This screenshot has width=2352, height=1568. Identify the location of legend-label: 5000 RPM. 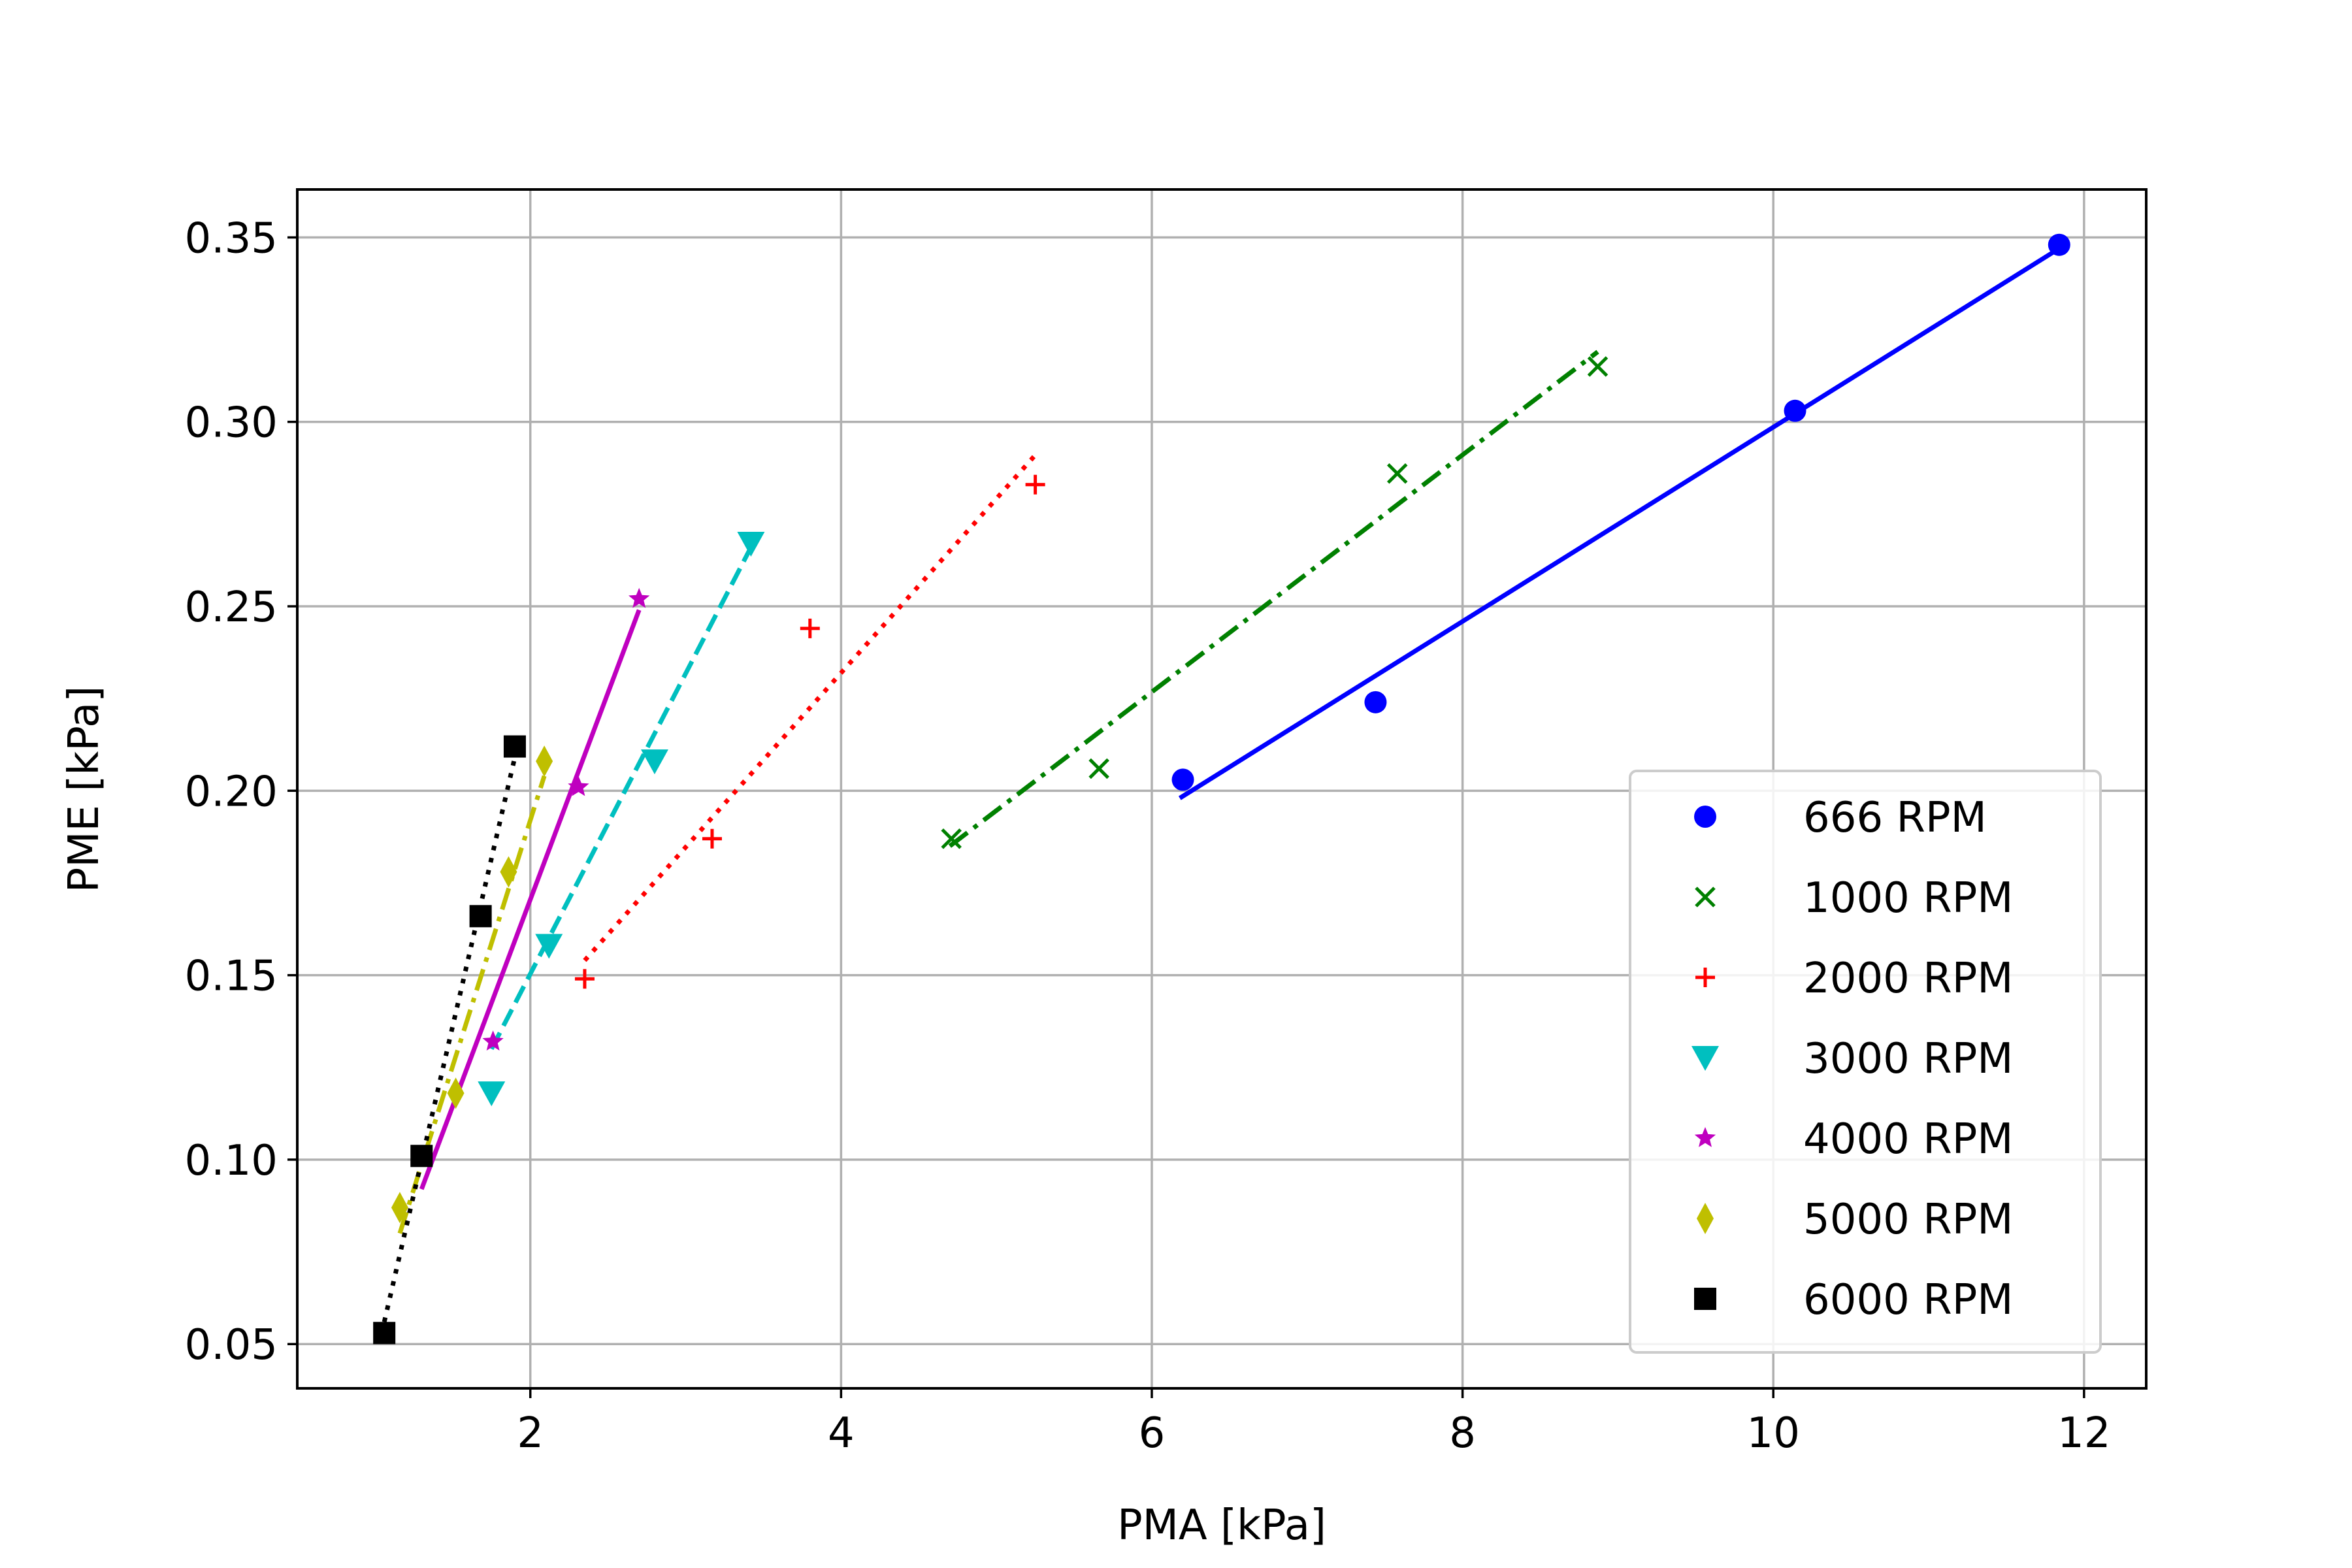
(1908, 1220).